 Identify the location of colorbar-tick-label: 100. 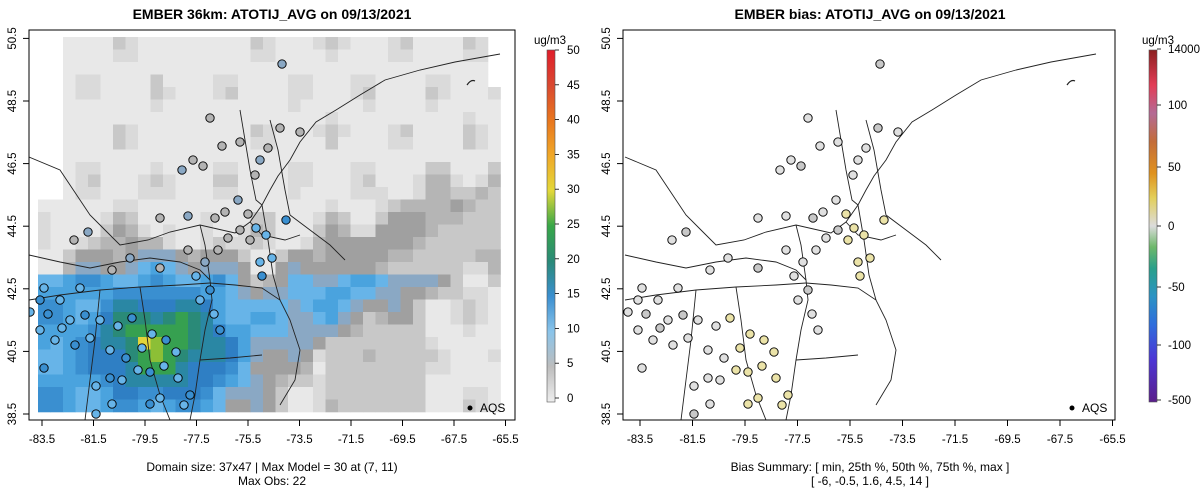
(1177, 106).